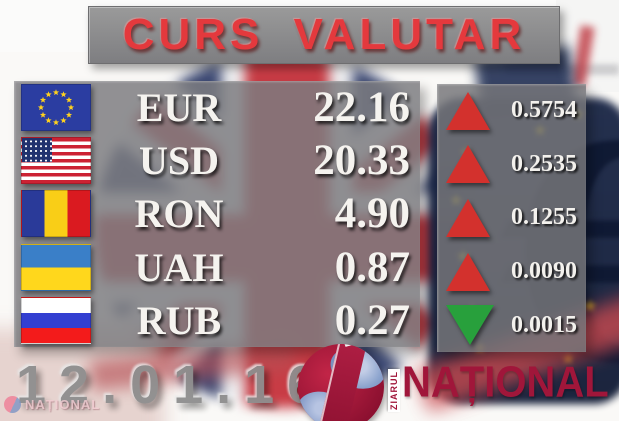  I want to click on rate-value: 22.16, so click(361, 108).